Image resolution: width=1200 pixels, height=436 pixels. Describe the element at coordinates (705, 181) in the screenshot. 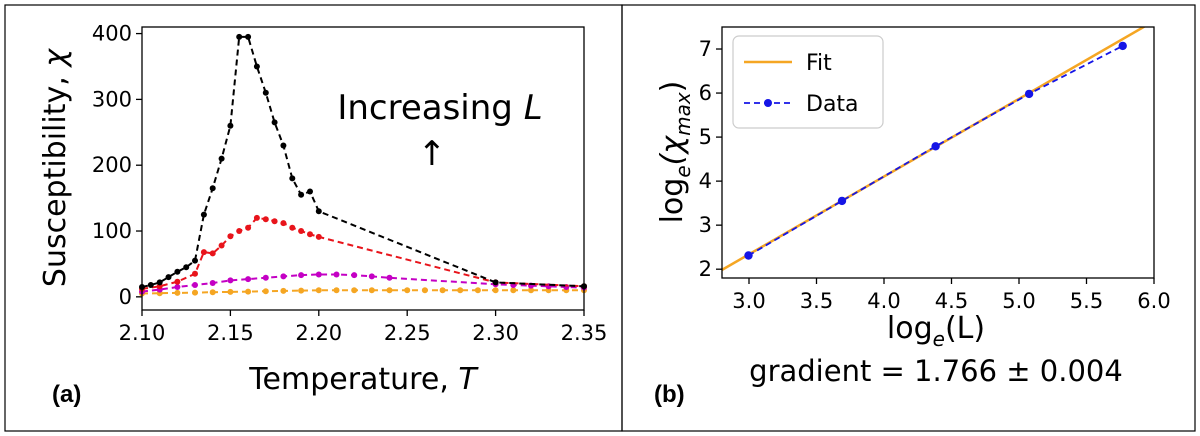

I see `panel-b-y-tick-label: 4` at that location.